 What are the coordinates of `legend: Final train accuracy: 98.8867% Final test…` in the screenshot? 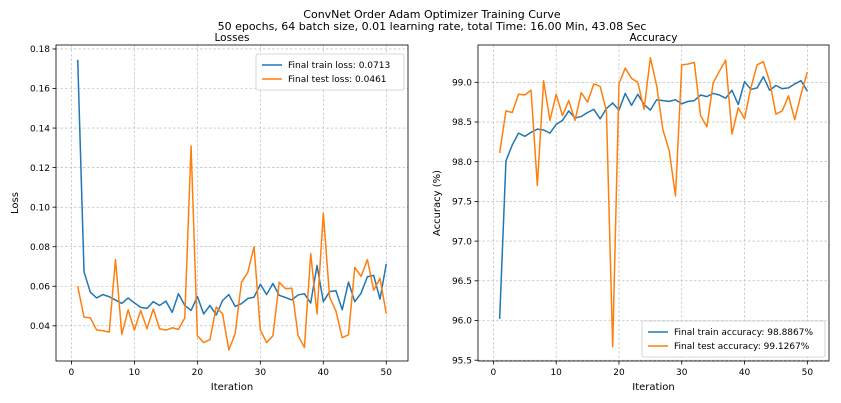 It's located at (733, 339).